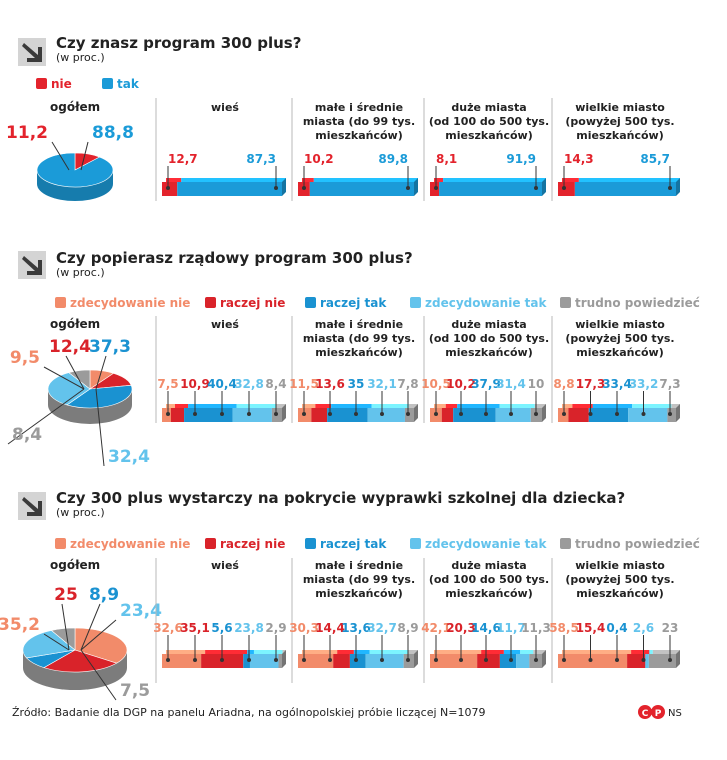  I want to click on bar-value-label: 33,2, so click(644, 384).